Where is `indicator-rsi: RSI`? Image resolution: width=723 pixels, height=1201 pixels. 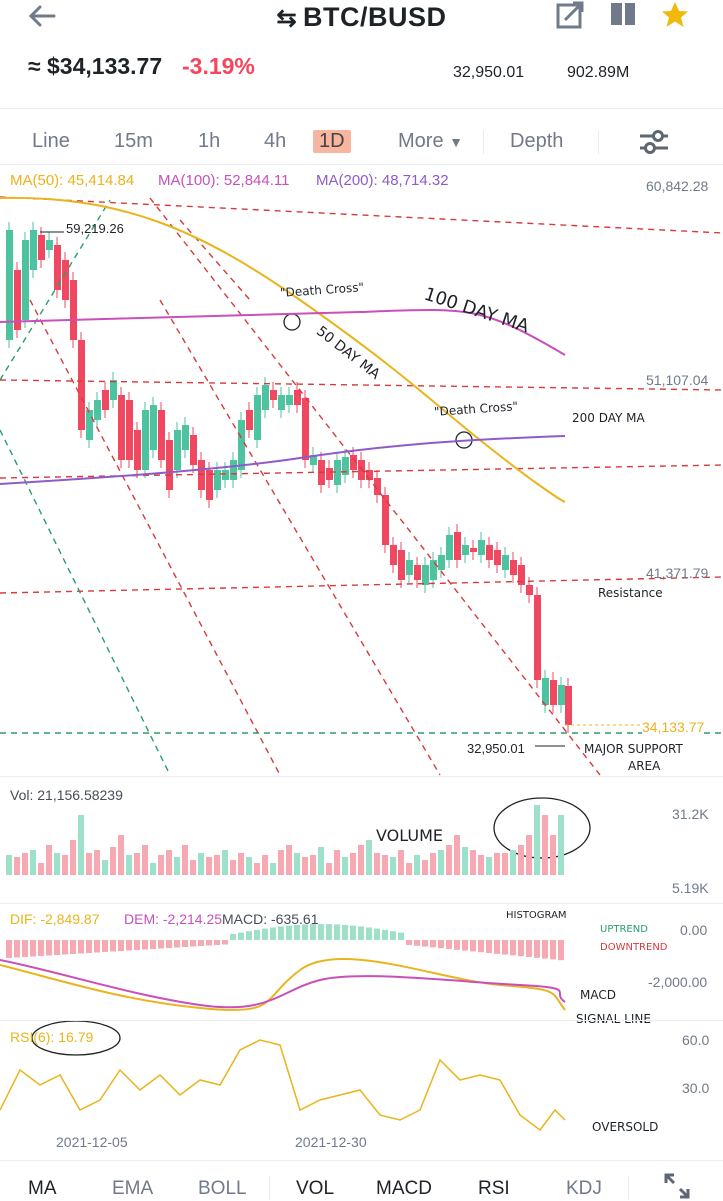 indicator-rsi: RSI is located at coordinates (494, 1188).